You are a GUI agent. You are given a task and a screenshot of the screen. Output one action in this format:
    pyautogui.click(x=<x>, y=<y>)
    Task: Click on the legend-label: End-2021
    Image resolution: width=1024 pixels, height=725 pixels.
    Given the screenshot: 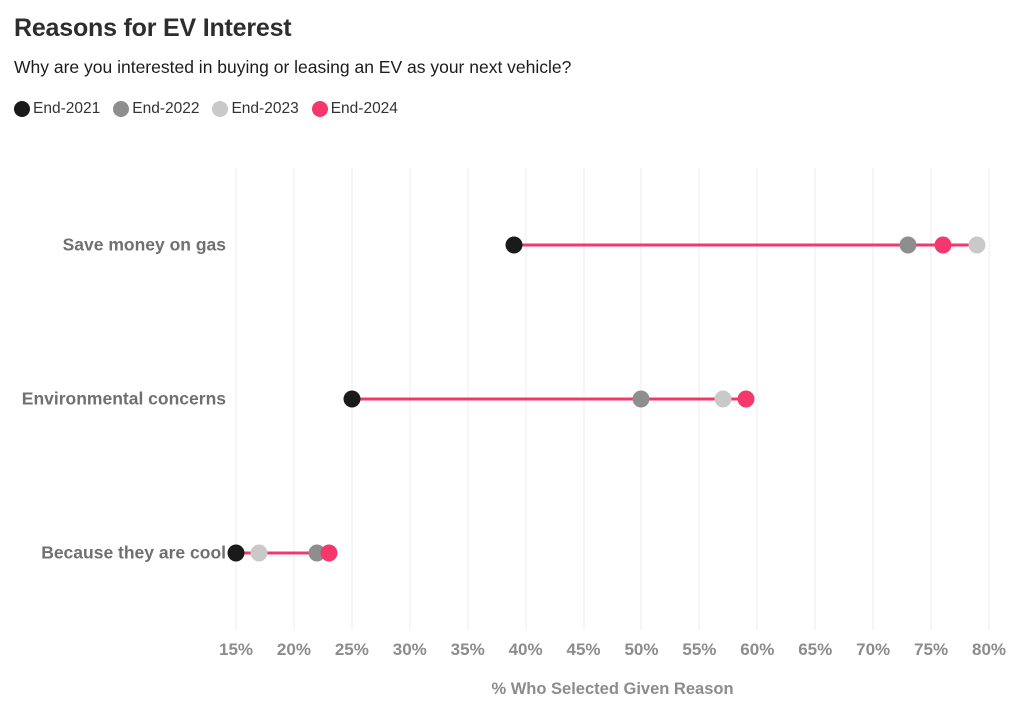 What is the action you would take?
    pyautogui.click(x=67, y=108)
    